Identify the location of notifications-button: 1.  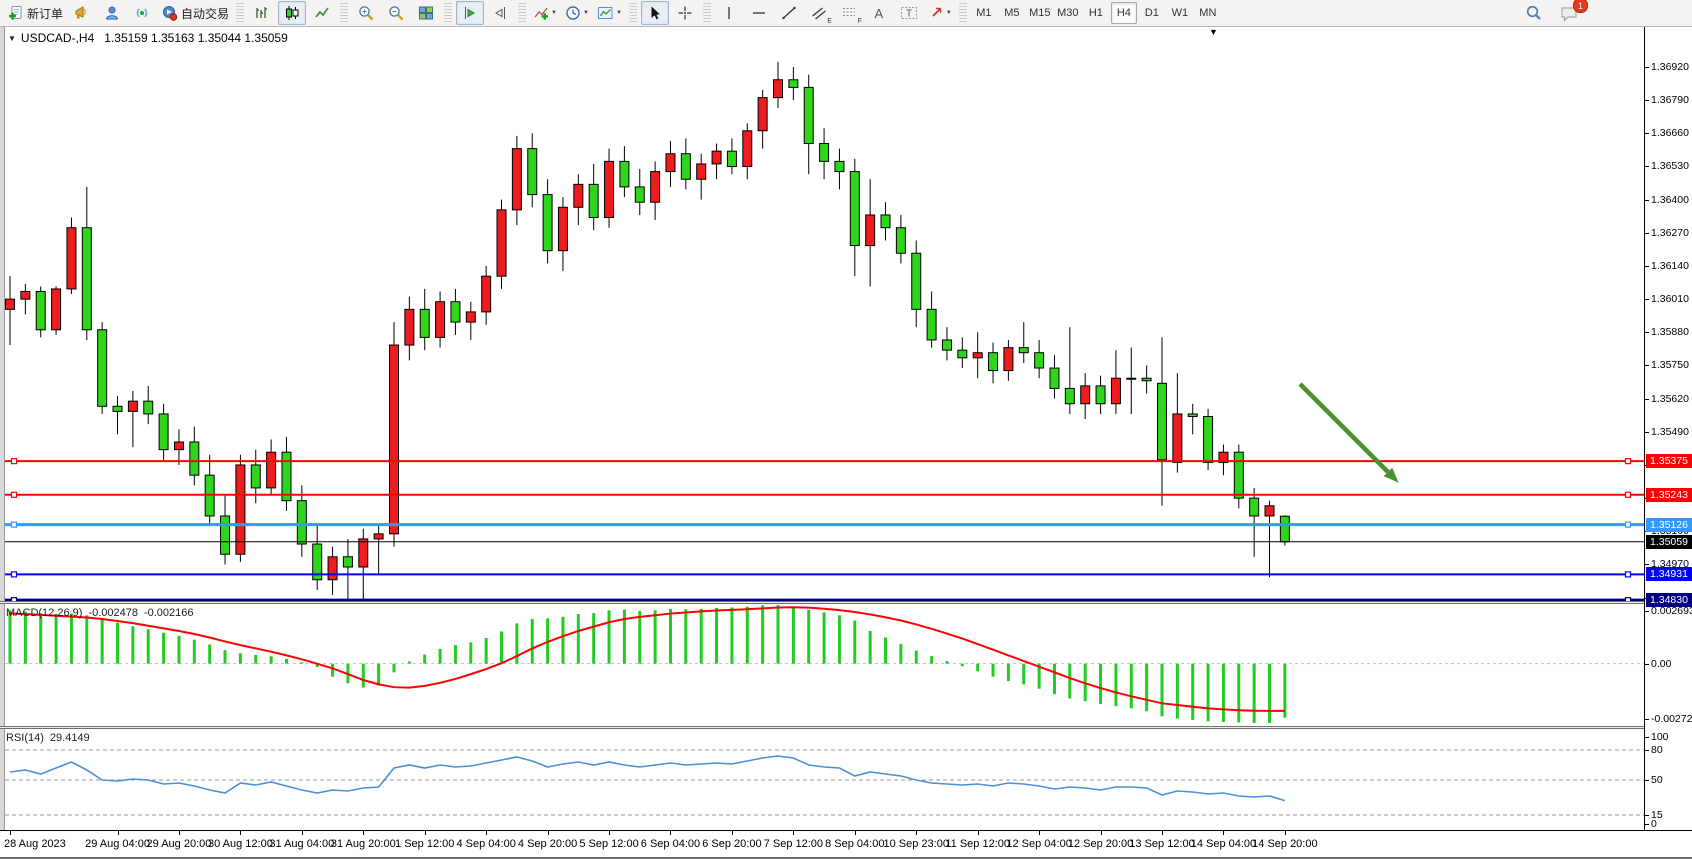
(1571, 12).